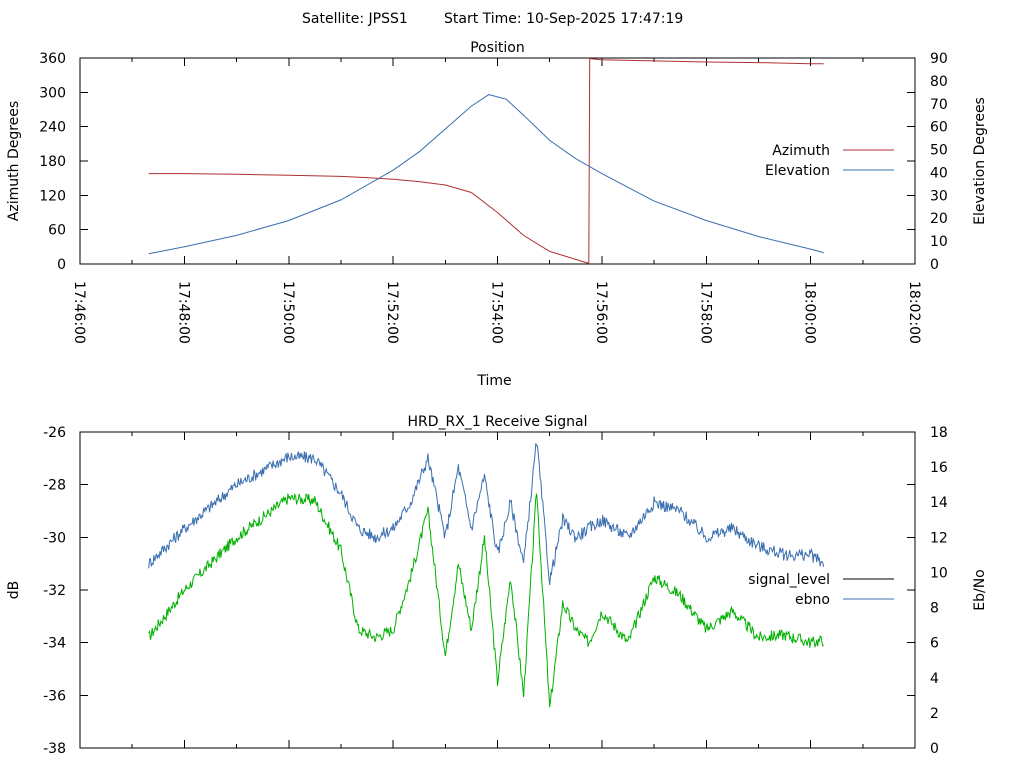 Image resolution: width=1024 pixels, height=768 pixels. I want to click on y2-tick-label: 4, so click(934, 679).